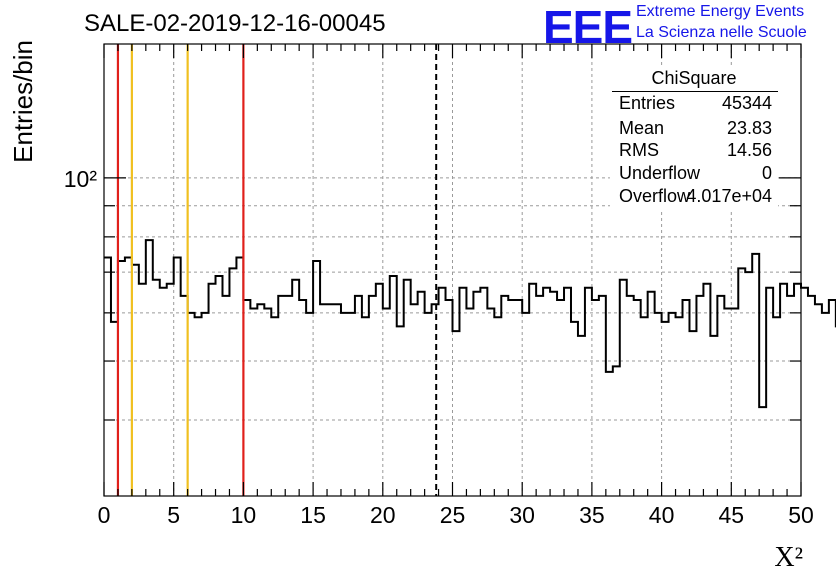  Describe the element at coordinates (660, 173) in the screenshot. I see `stats-label-underflow: Underflow` at that location.